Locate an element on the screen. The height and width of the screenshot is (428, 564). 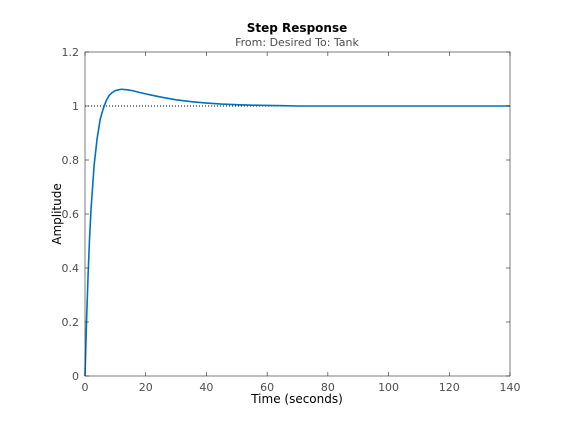
x-tick-label: 20 is located at coordinates (146, 387).